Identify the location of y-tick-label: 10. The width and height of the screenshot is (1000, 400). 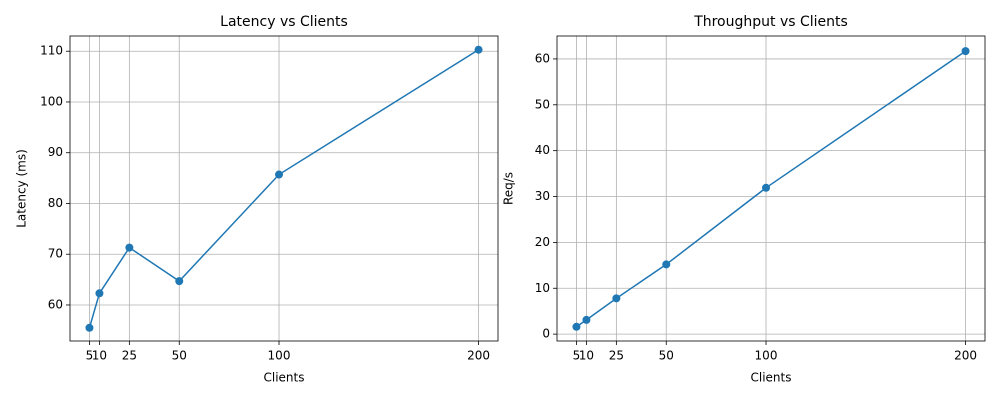
(542, 288).